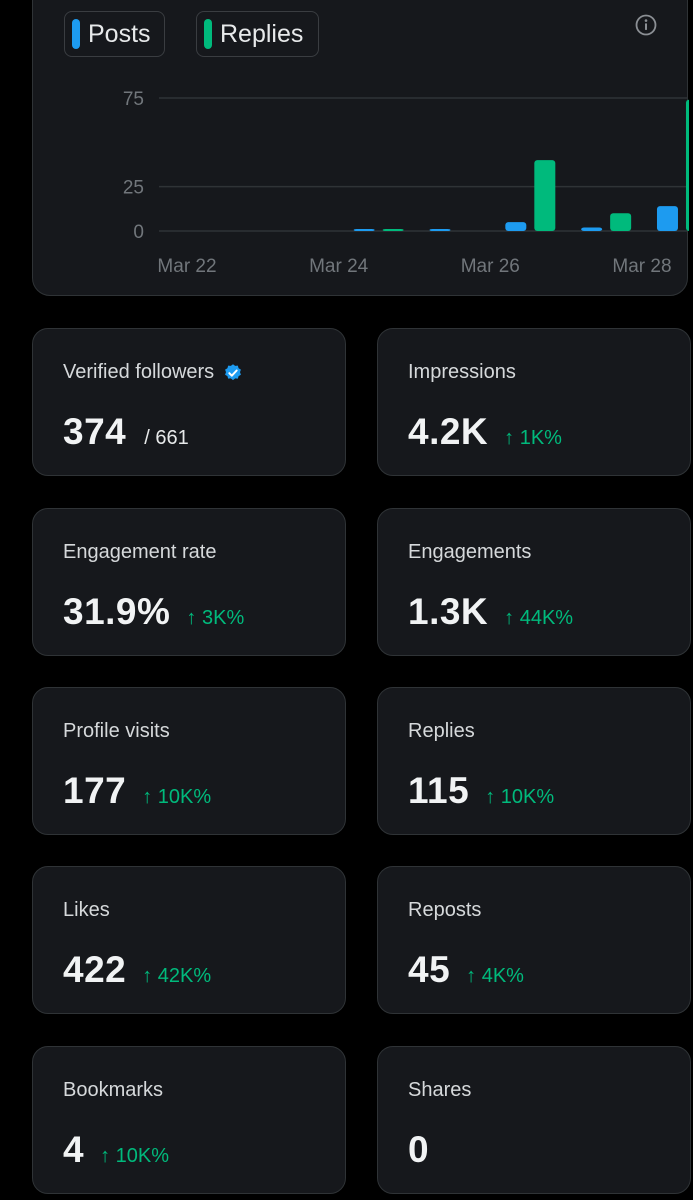 The height and width of the screenshot is (1200, 693). What do you see at coordinates (117, 611) in the screenshot?
I see `stat-value: 31.9%` at bounding box center [117, 611].